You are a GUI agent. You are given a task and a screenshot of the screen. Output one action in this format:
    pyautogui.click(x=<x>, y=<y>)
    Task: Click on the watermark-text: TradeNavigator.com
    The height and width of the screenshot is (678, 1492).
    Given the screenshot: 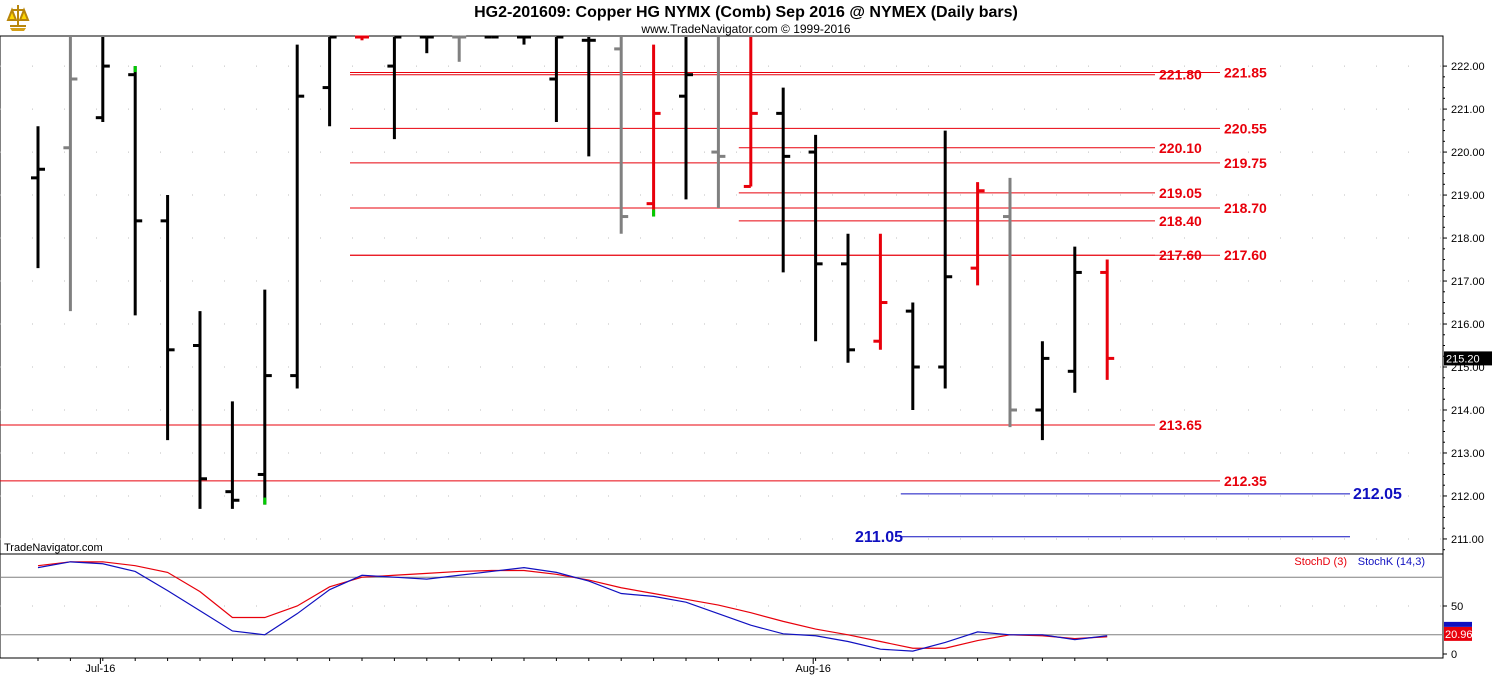 What is the action you would take?
    pyautogui.click(x=53, y=548)
    